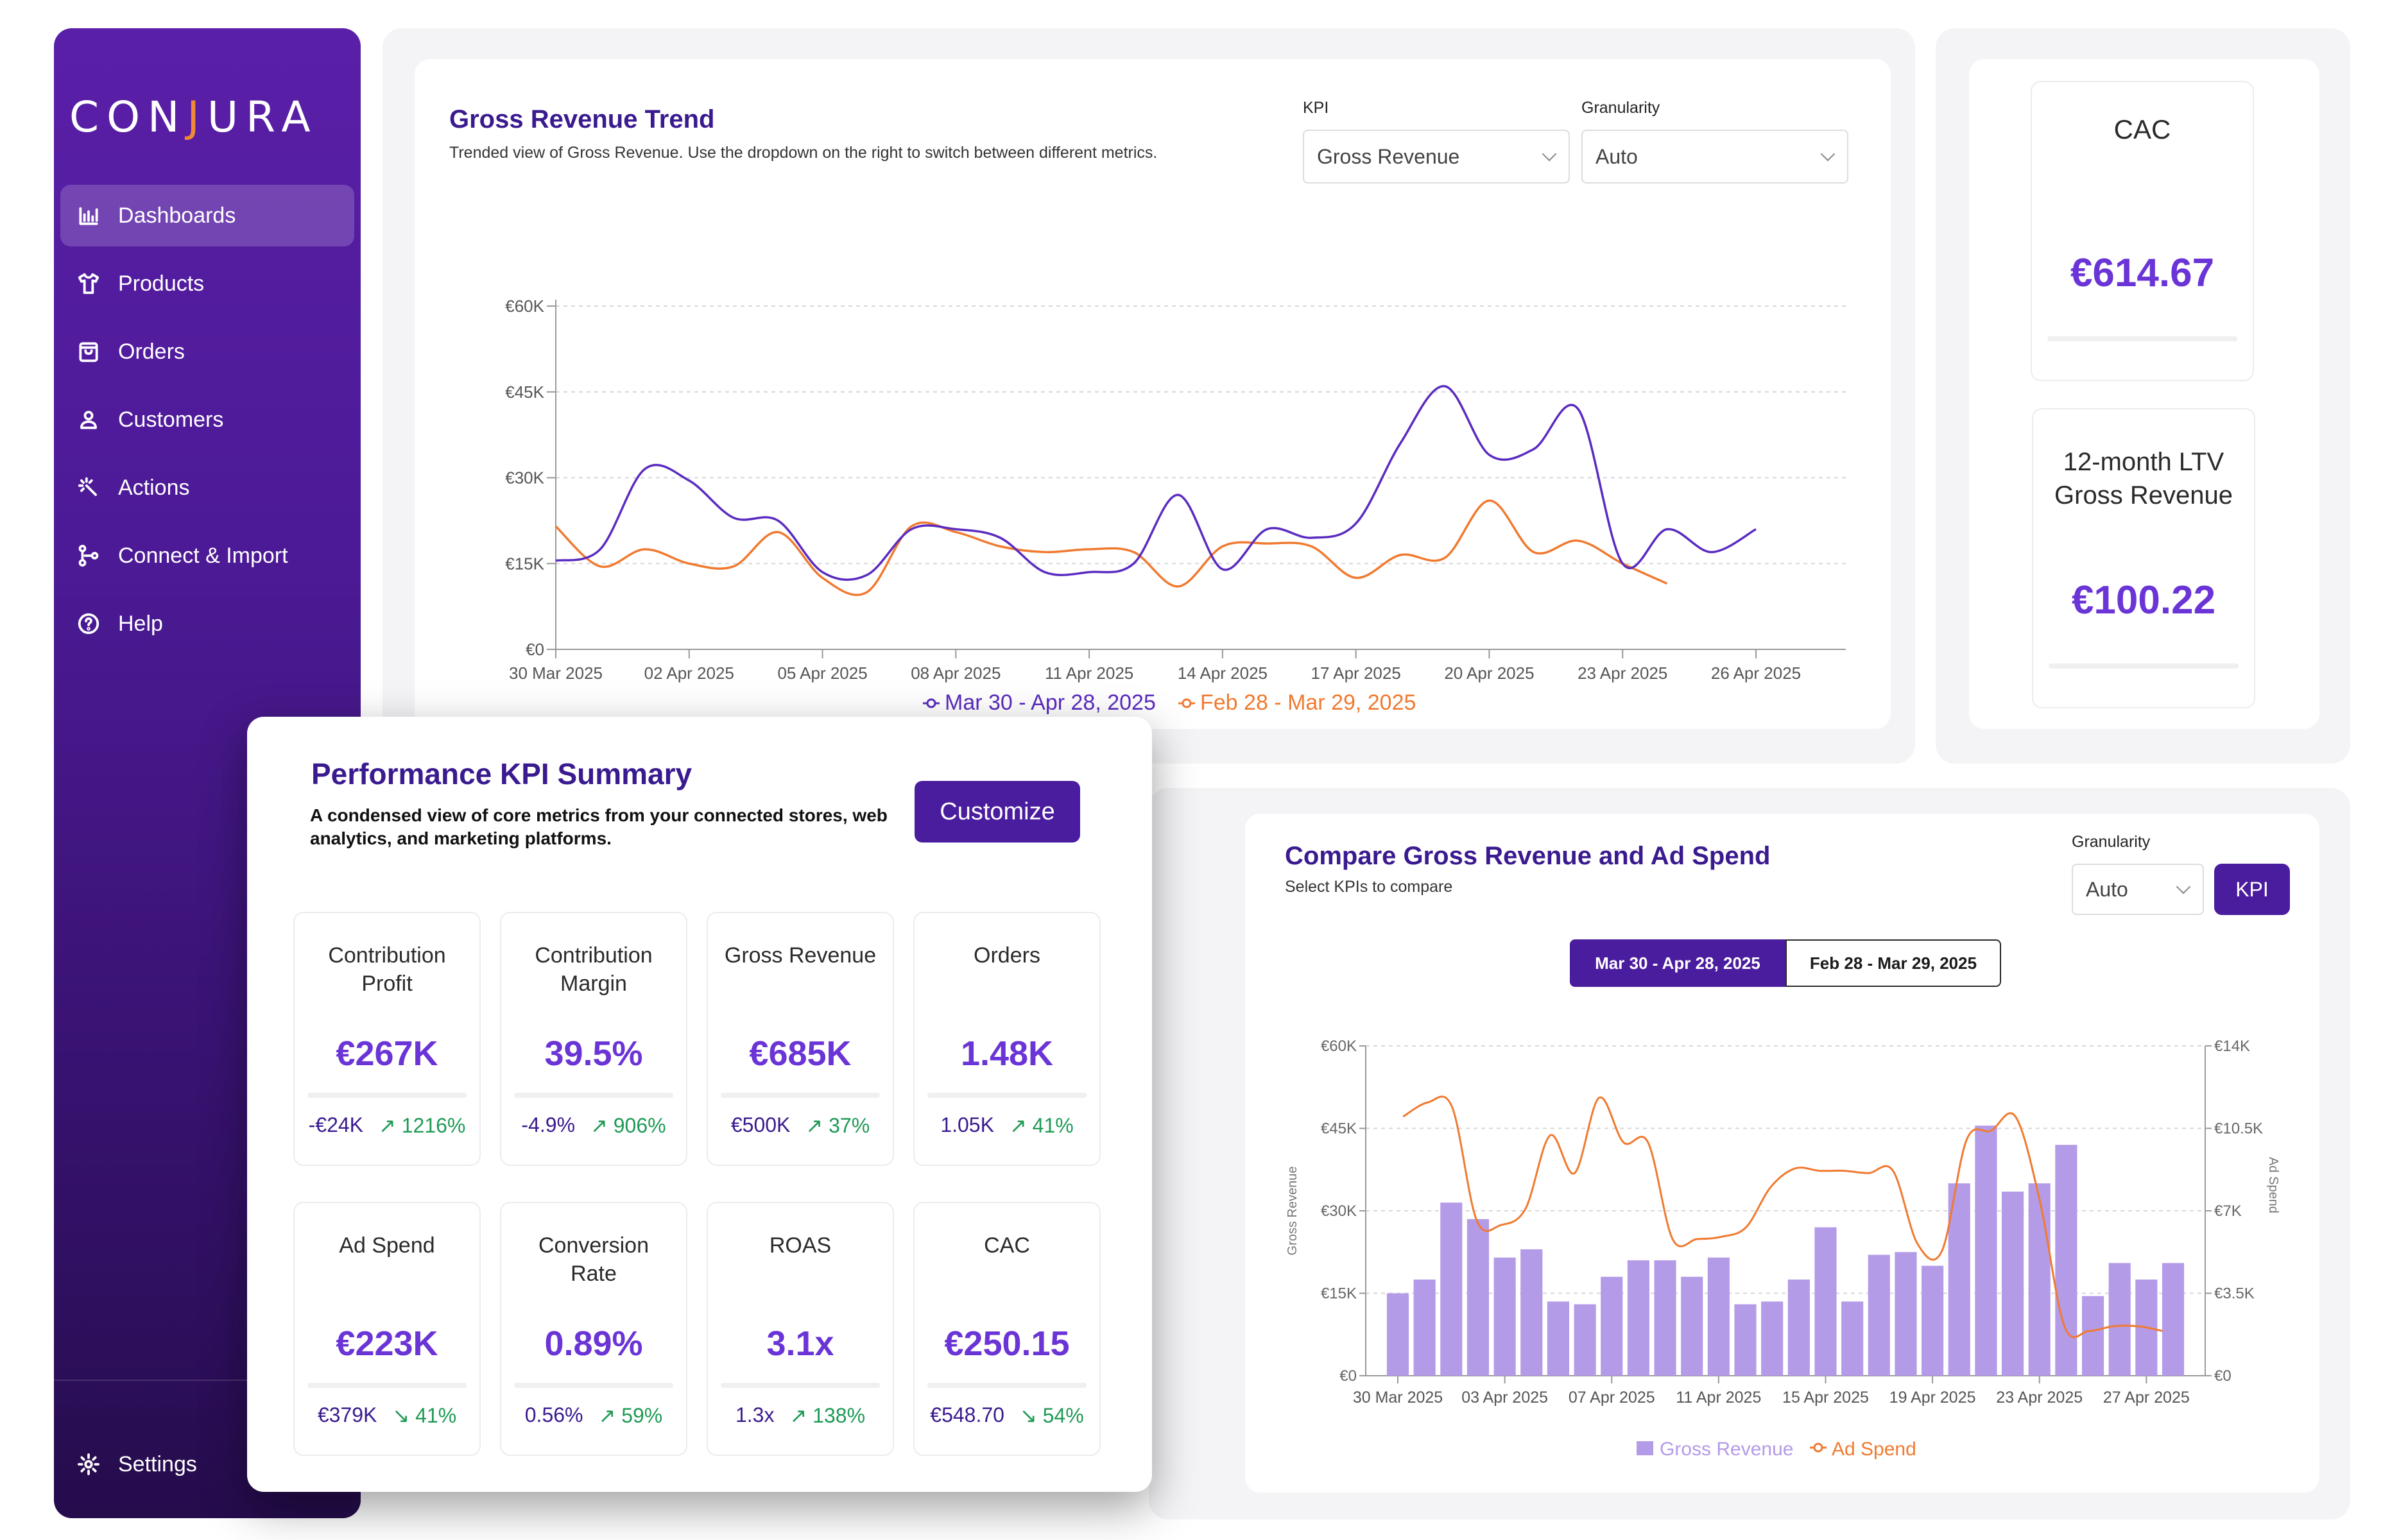 This screenshot has width=2408, height=1540. I want to click on sidebar-item-settings: Settings, so click(207, 1464).